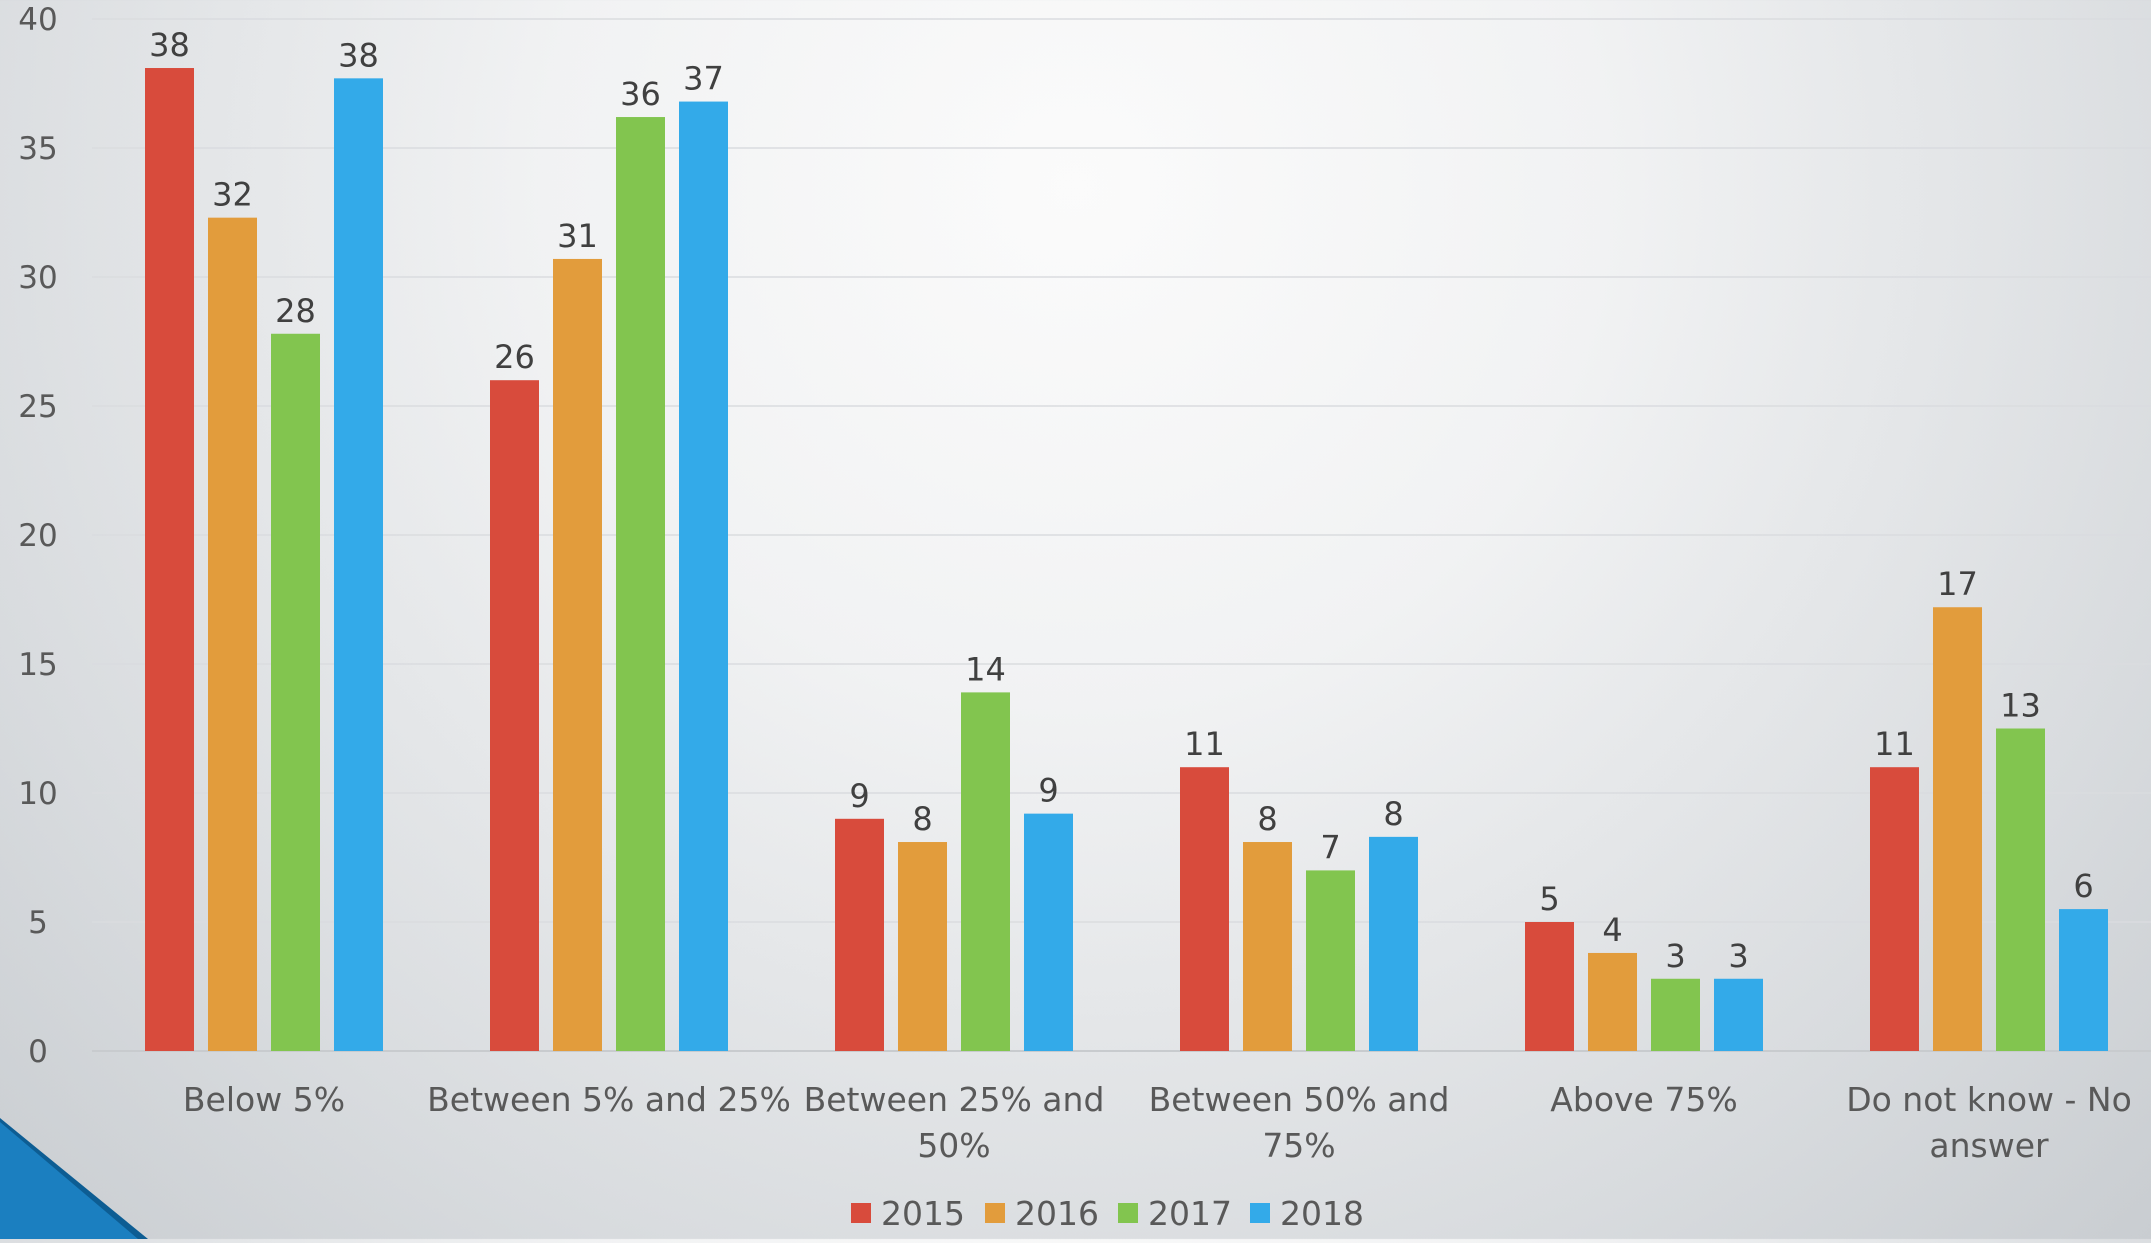 The height and width of the screenshot is (1243, 2151). Describe the element at coordinates (1989, 1145) in the screenshot. I see `category-label: answer` at that location.